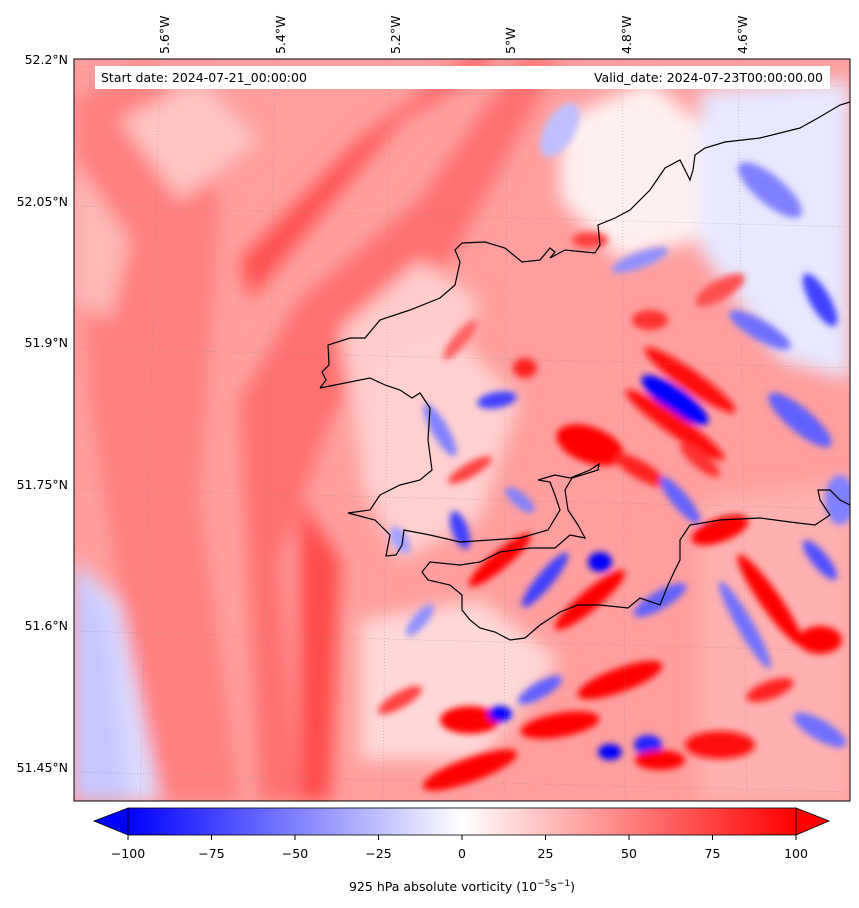 The height and width of the screenshot is (908, 859). I want to click on lon-label: 5°W, so click(510, 40).